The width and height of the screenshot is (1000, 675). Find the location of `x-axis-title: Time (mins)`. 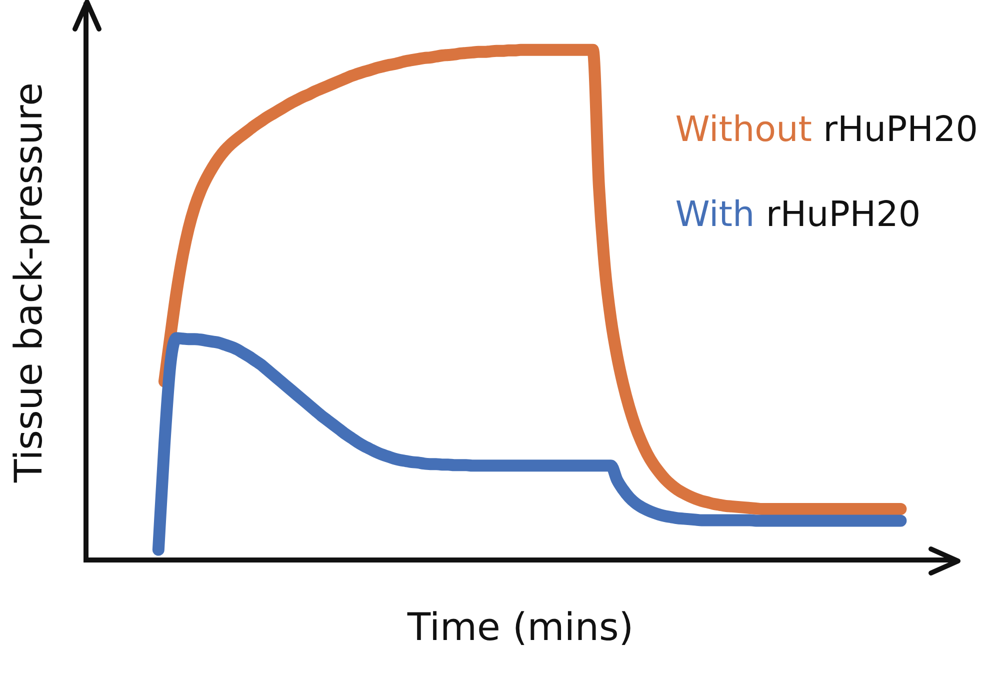

x-axis-title: Time (mins) is located at coordinates (520, 627).